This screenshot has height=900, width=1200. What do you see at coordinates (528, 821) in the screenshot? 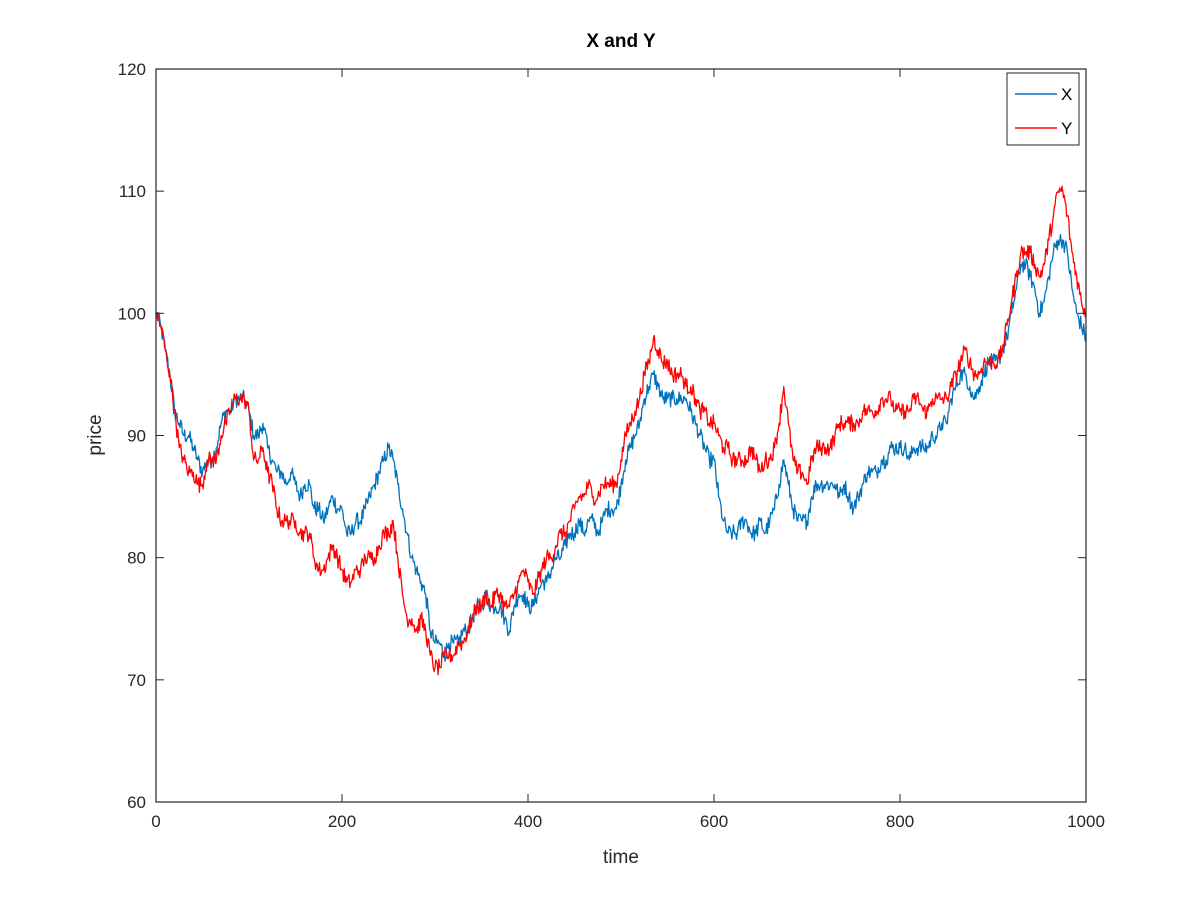
I see `x-tick-label: 400` at bounding box center [528, 821].